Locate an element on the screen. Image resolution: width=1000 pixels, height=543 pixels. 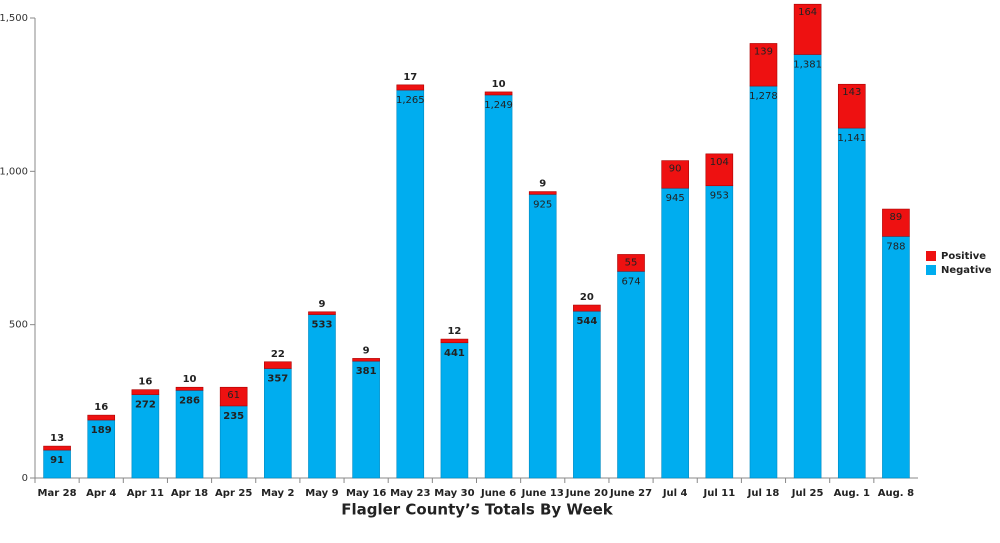
x-tick-label: Apr 25 is located at coordinates (233, 493).